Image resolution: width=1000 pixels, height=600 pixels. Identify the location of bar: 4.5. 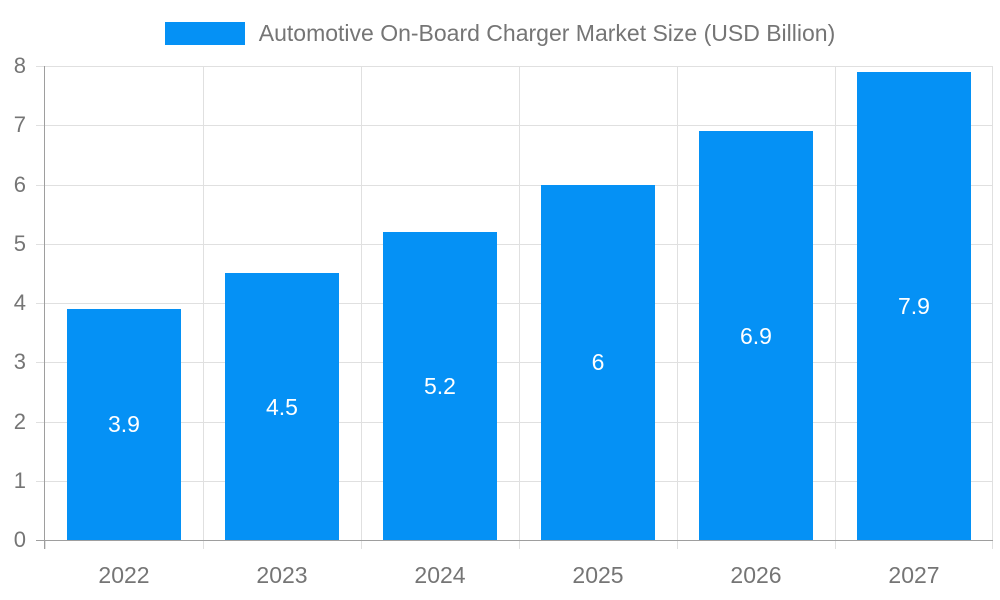
(282, 406).